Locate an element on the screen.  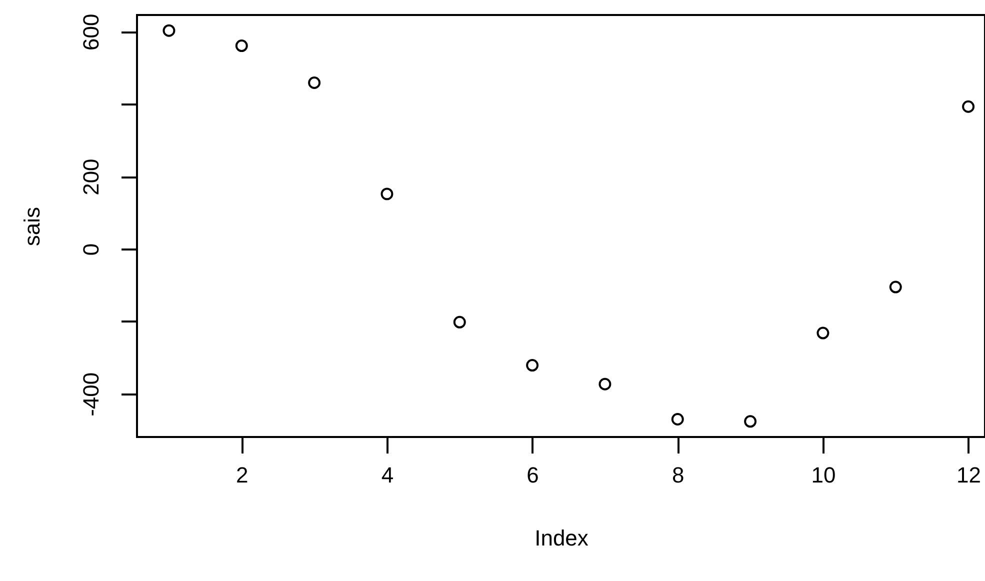
y-tick-label: 0 is located at coordinates (91, 249).